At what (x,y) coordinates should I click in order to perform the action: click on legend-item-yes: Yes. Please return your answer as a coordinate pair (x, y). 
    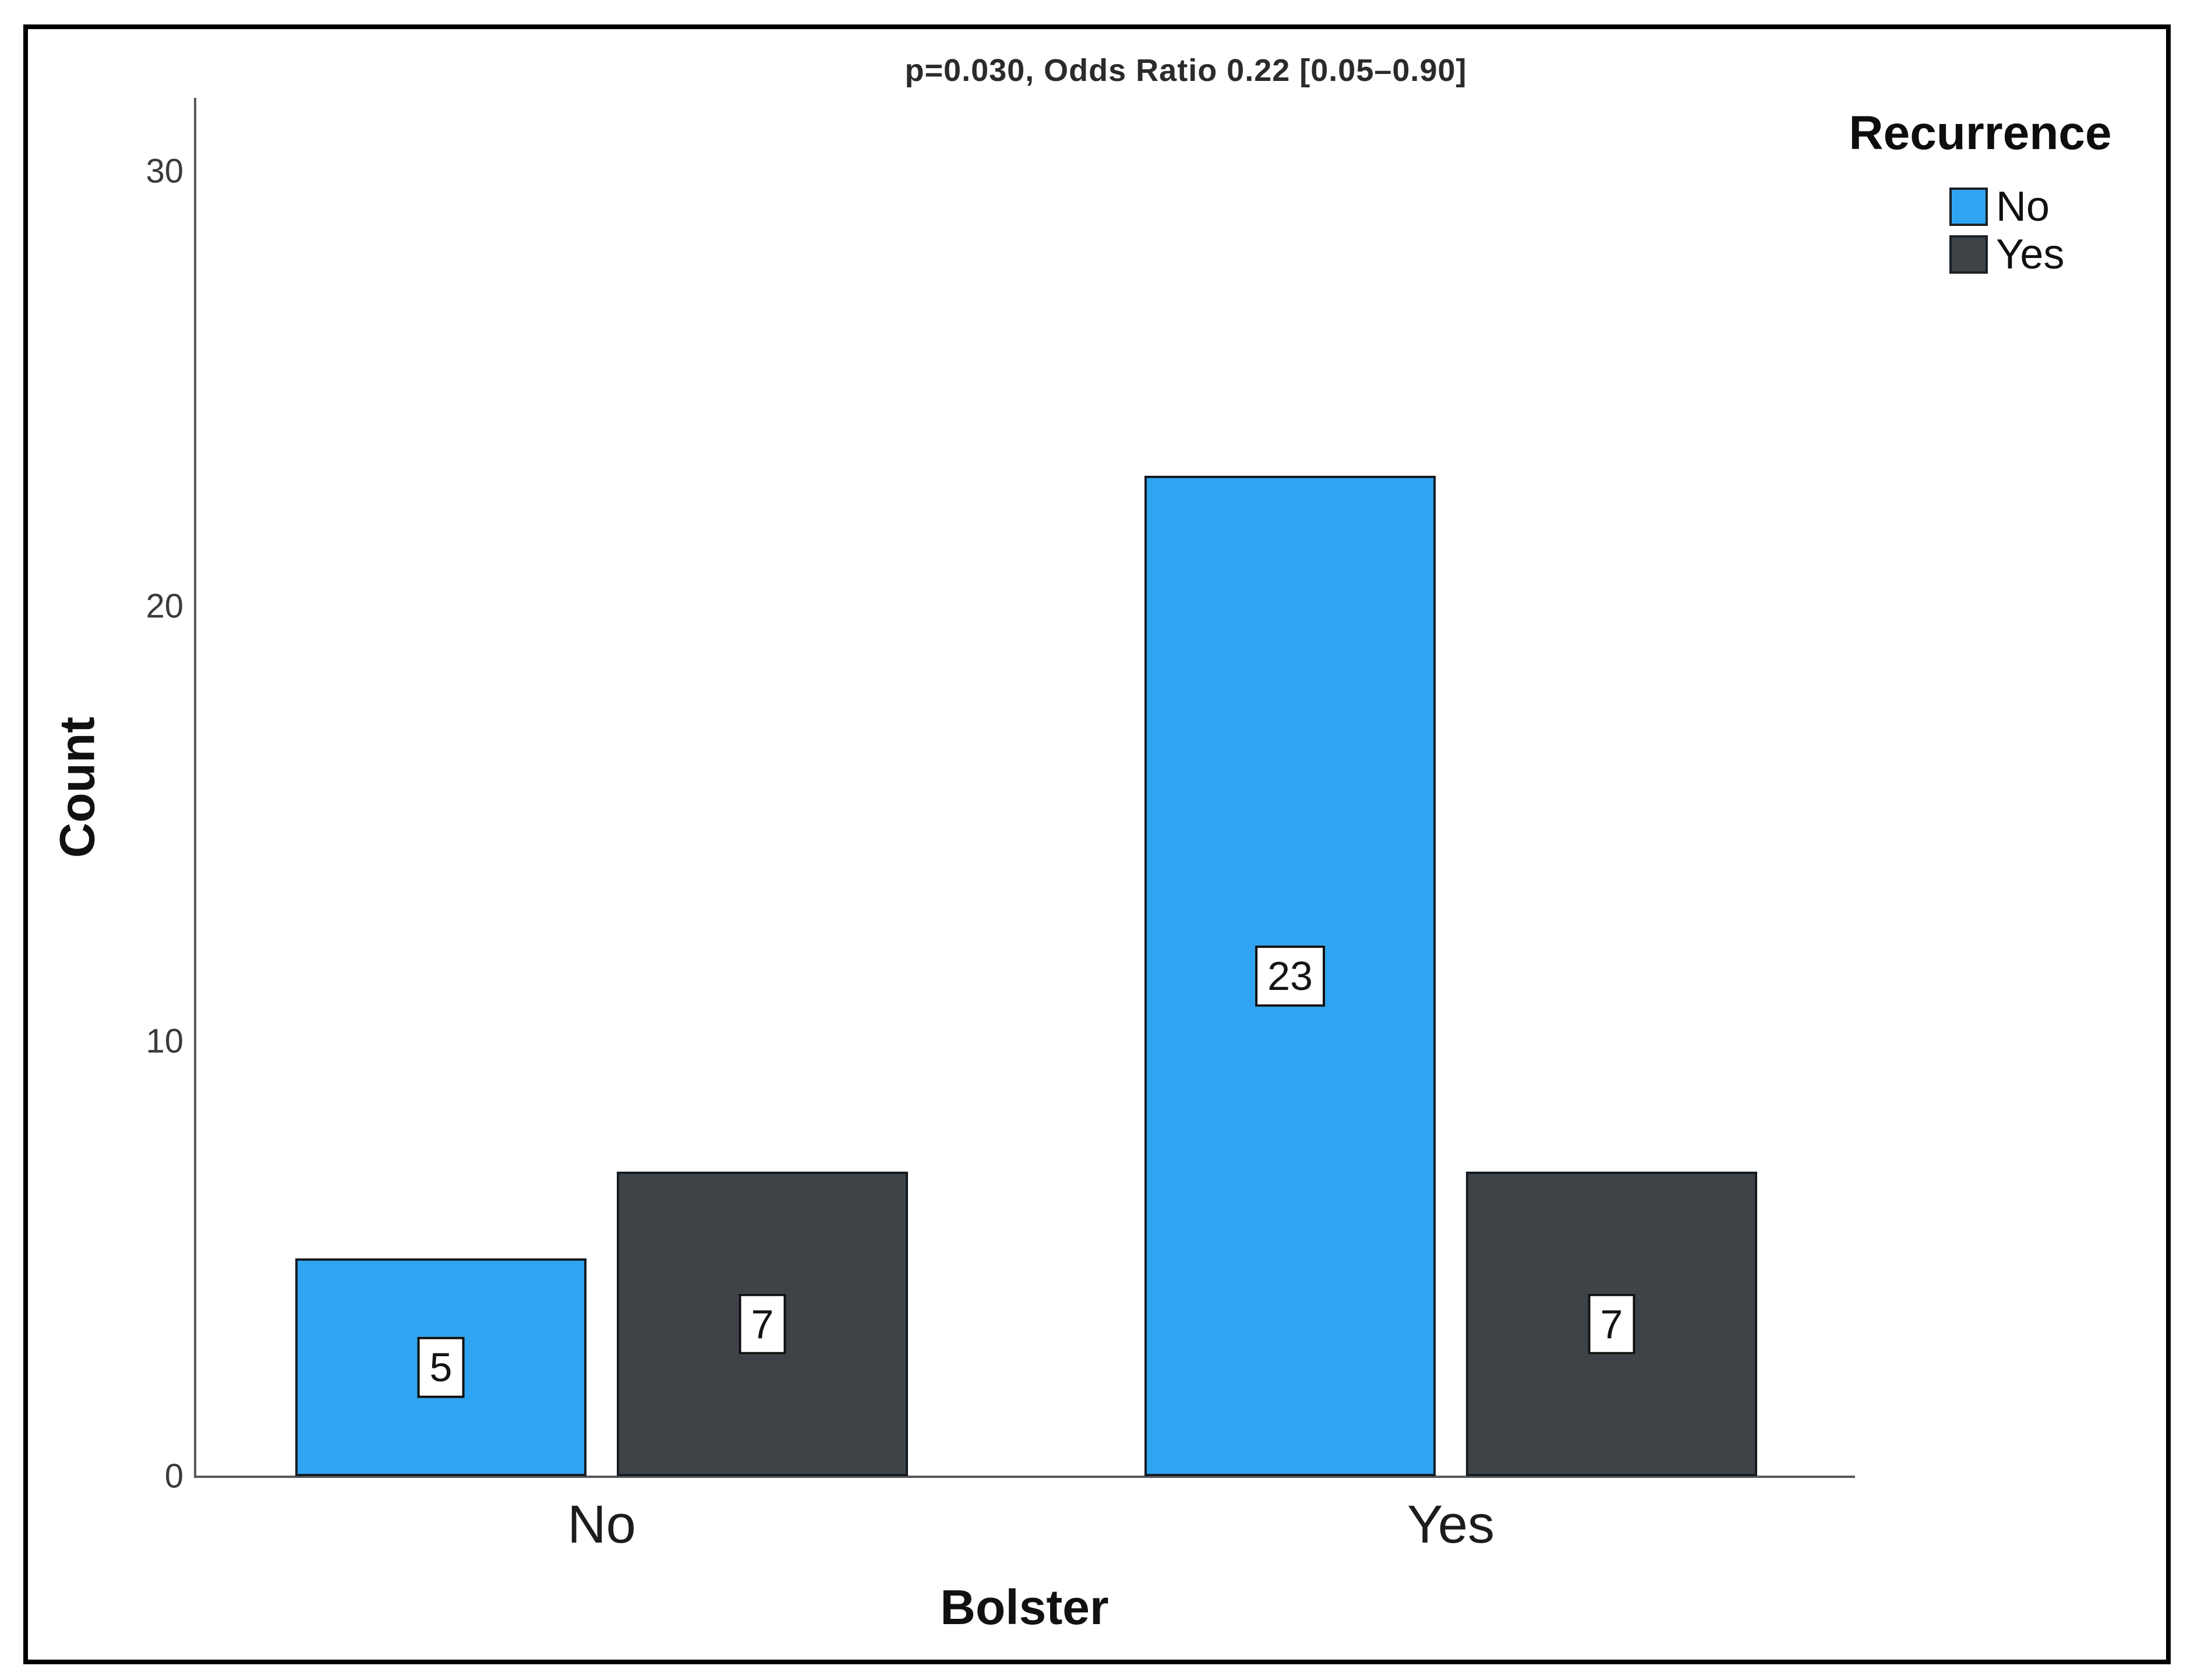
    Looking at the image, I should click on (2007, 254).